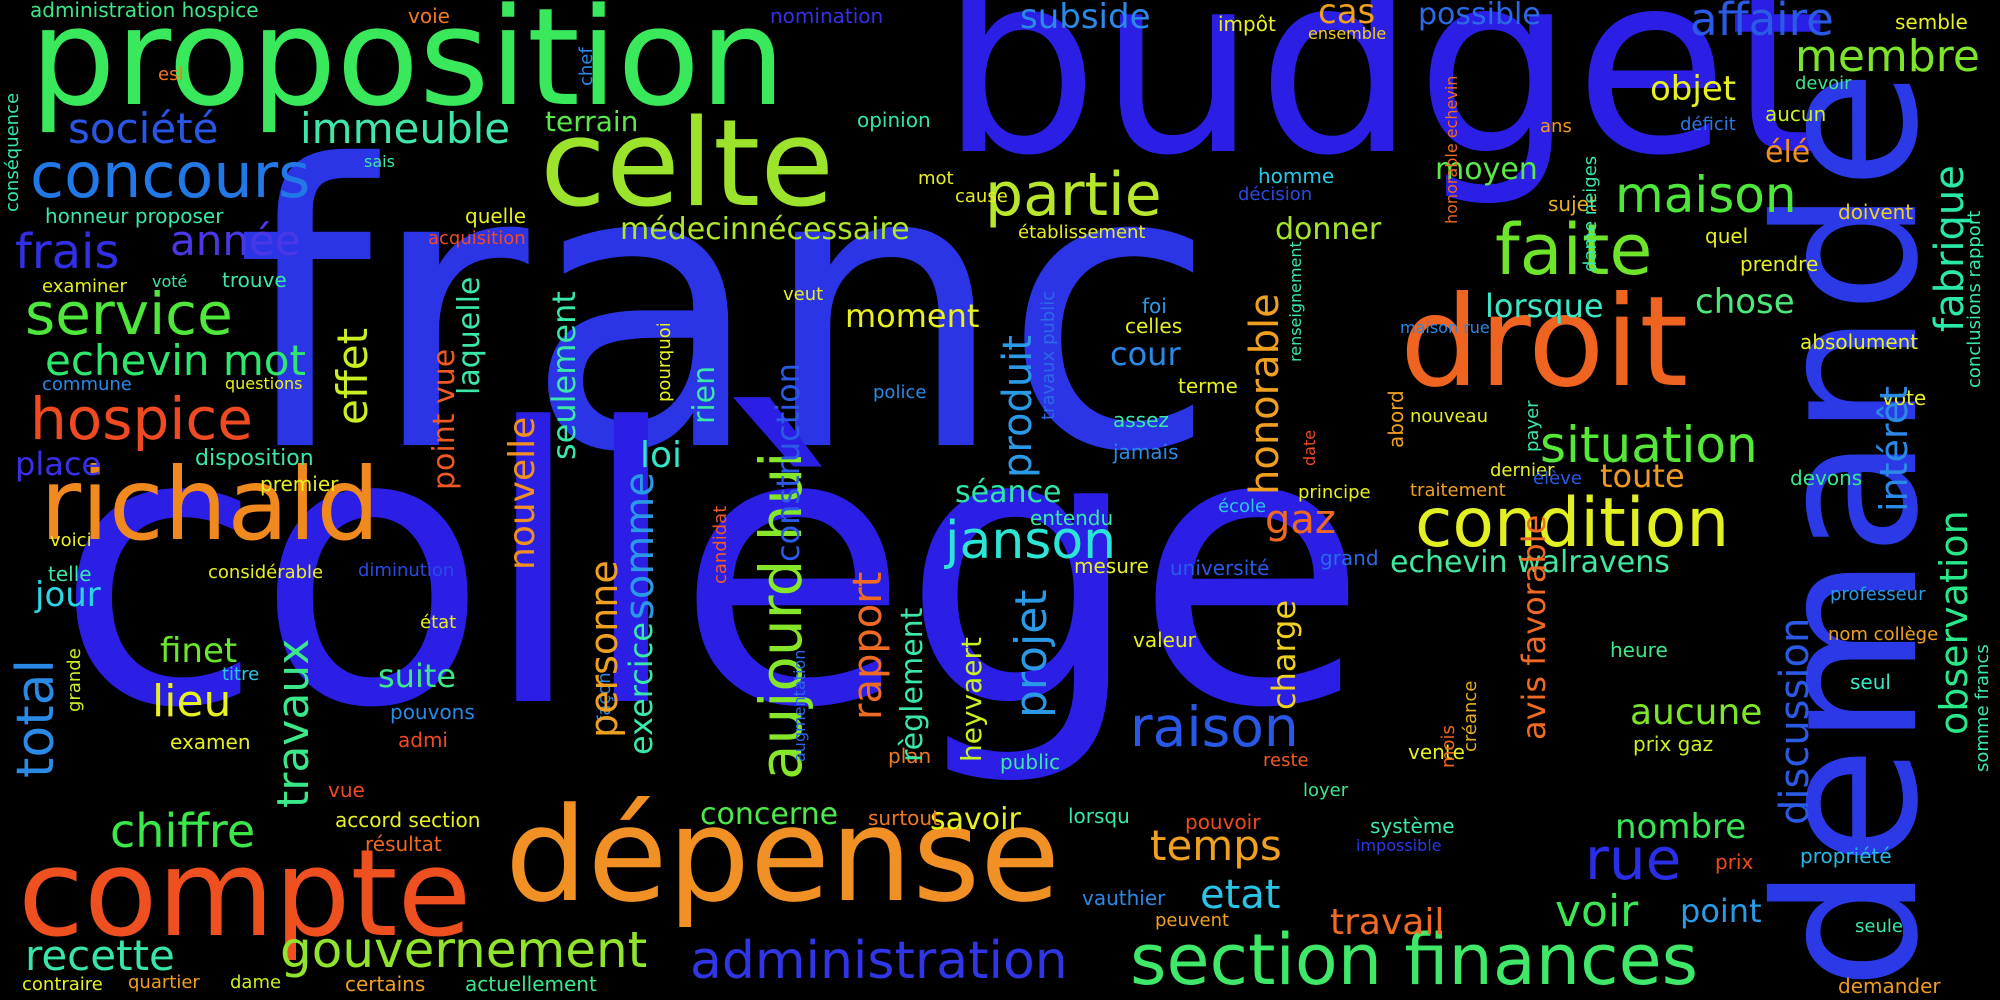  What do you see at coordinates (1572, 204) in the screenshot?
I see `word-sujet: sujet` at bounding box center [1572, 204].